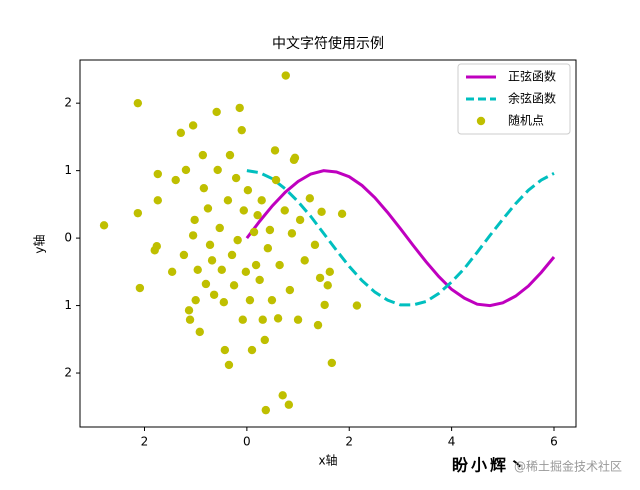 The image size is (640, 490). I want to click on y-tick-label: 1, so click(68, 305).